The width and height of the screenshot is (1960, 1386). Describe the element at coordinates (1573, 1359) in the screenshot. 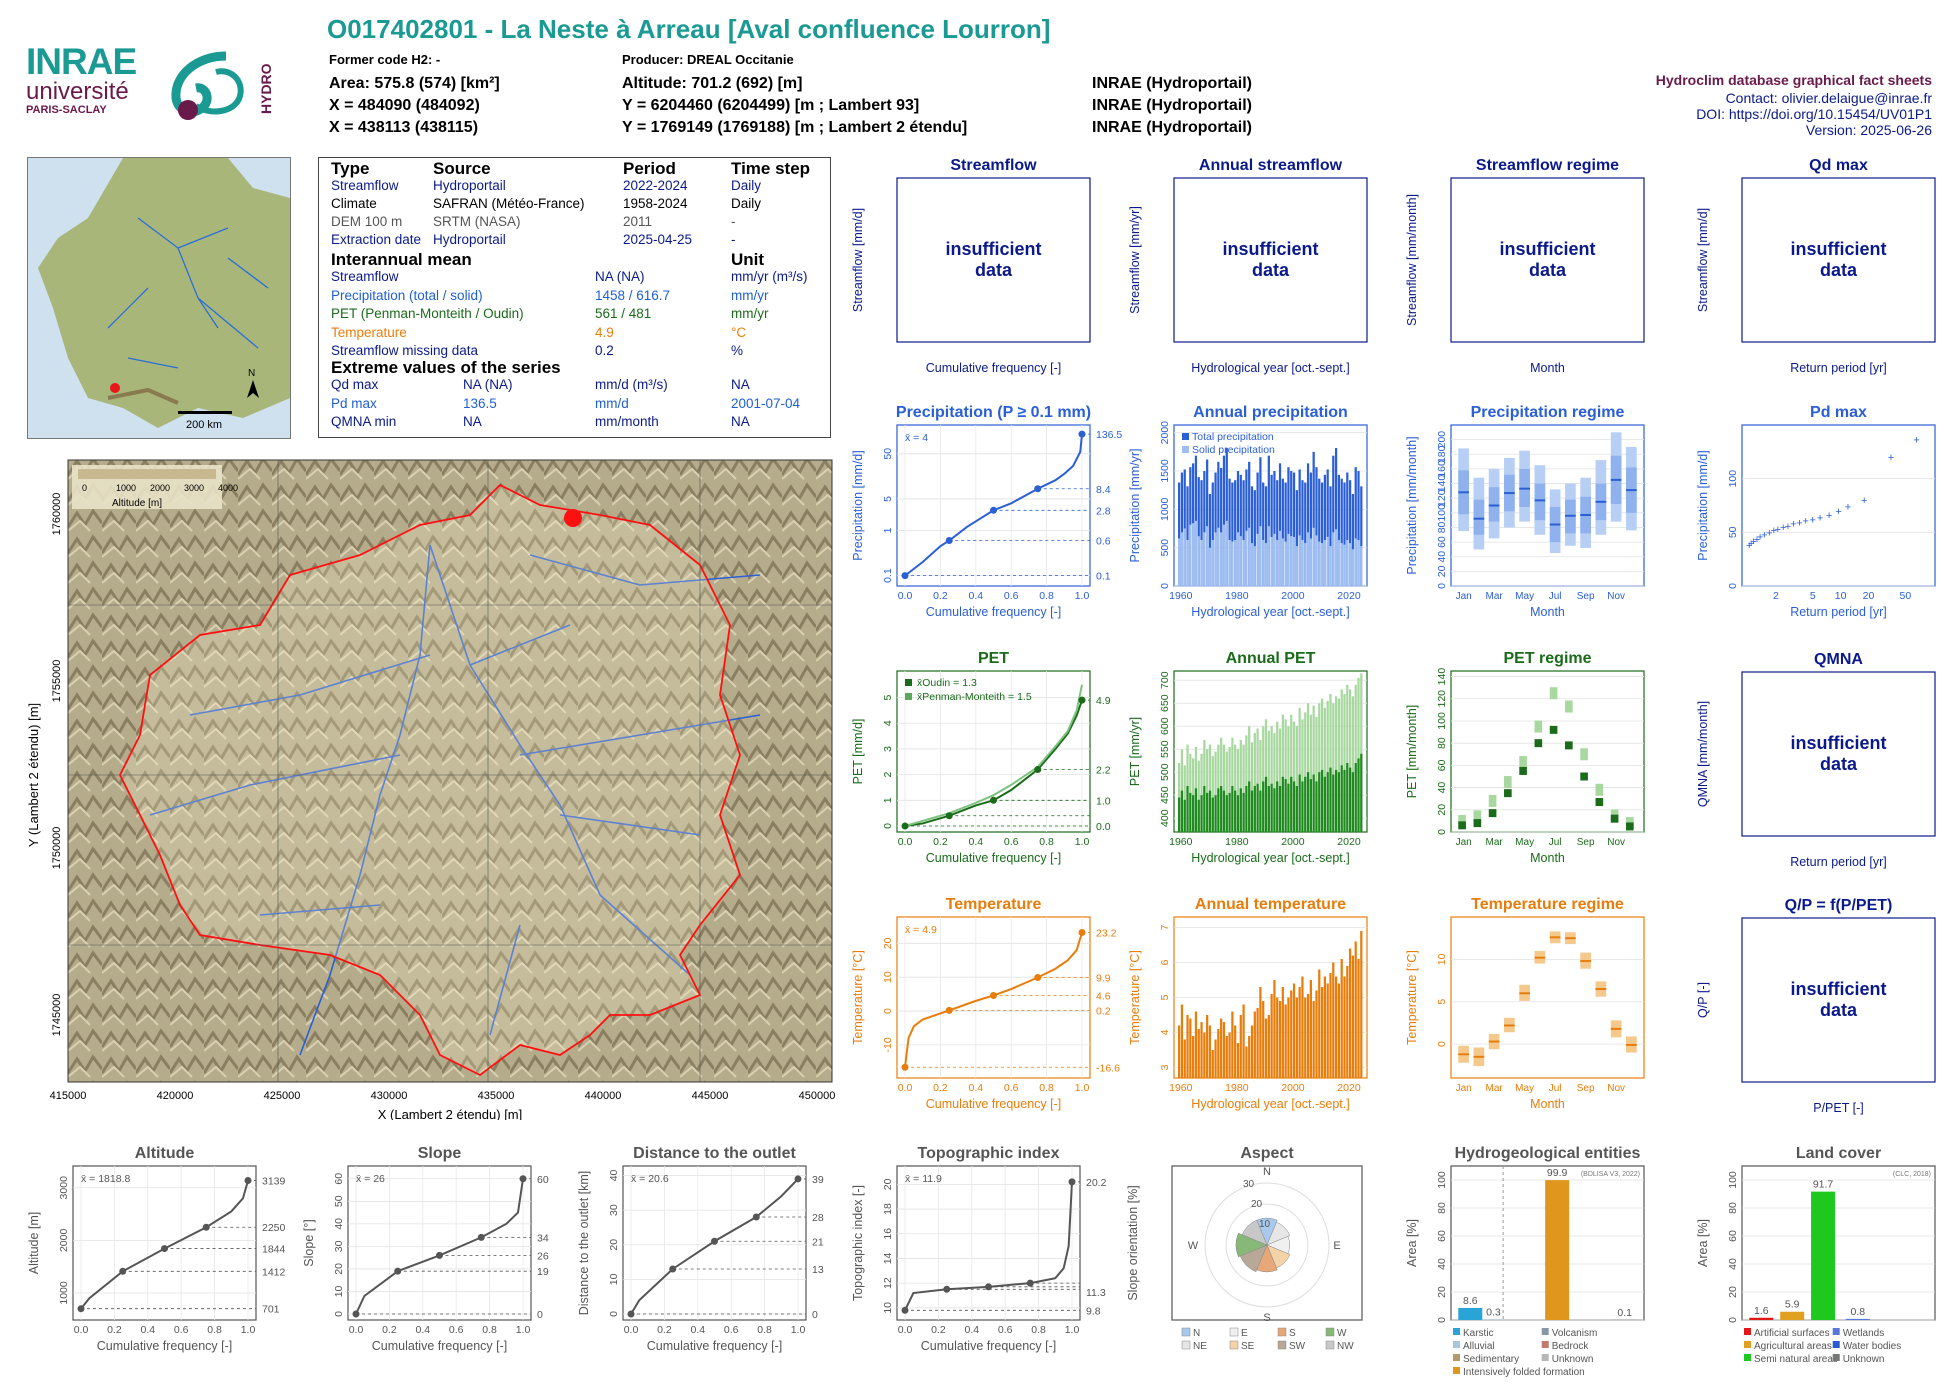

I see `hydrogeology-legend-label: Unknown` at that location.